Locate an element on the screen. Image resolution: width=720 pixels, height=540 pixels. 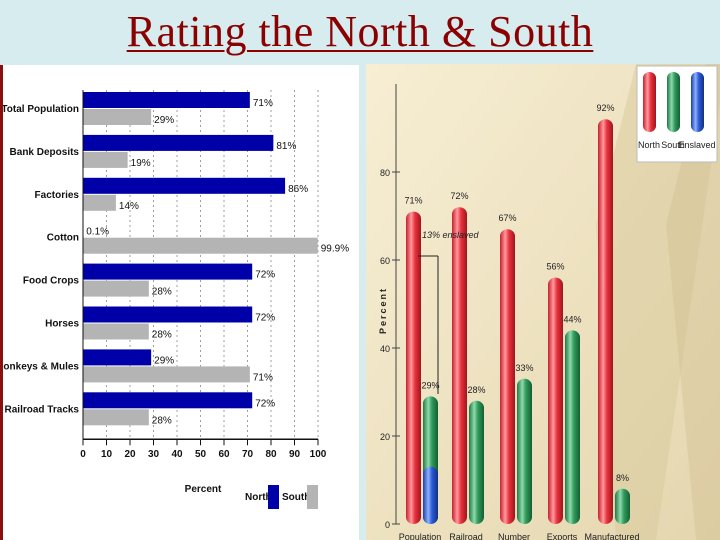
x-tick-label: 50 is located at coordinates (201, 454).